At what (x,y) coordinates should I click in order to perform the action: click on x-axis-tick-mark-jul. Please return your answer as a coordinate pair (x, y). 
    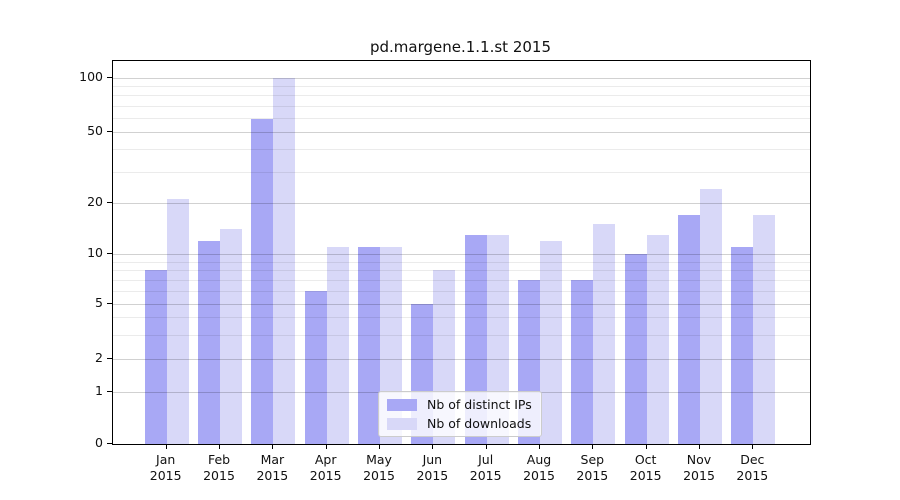
    Looking at the image, I should click on (486, 446).